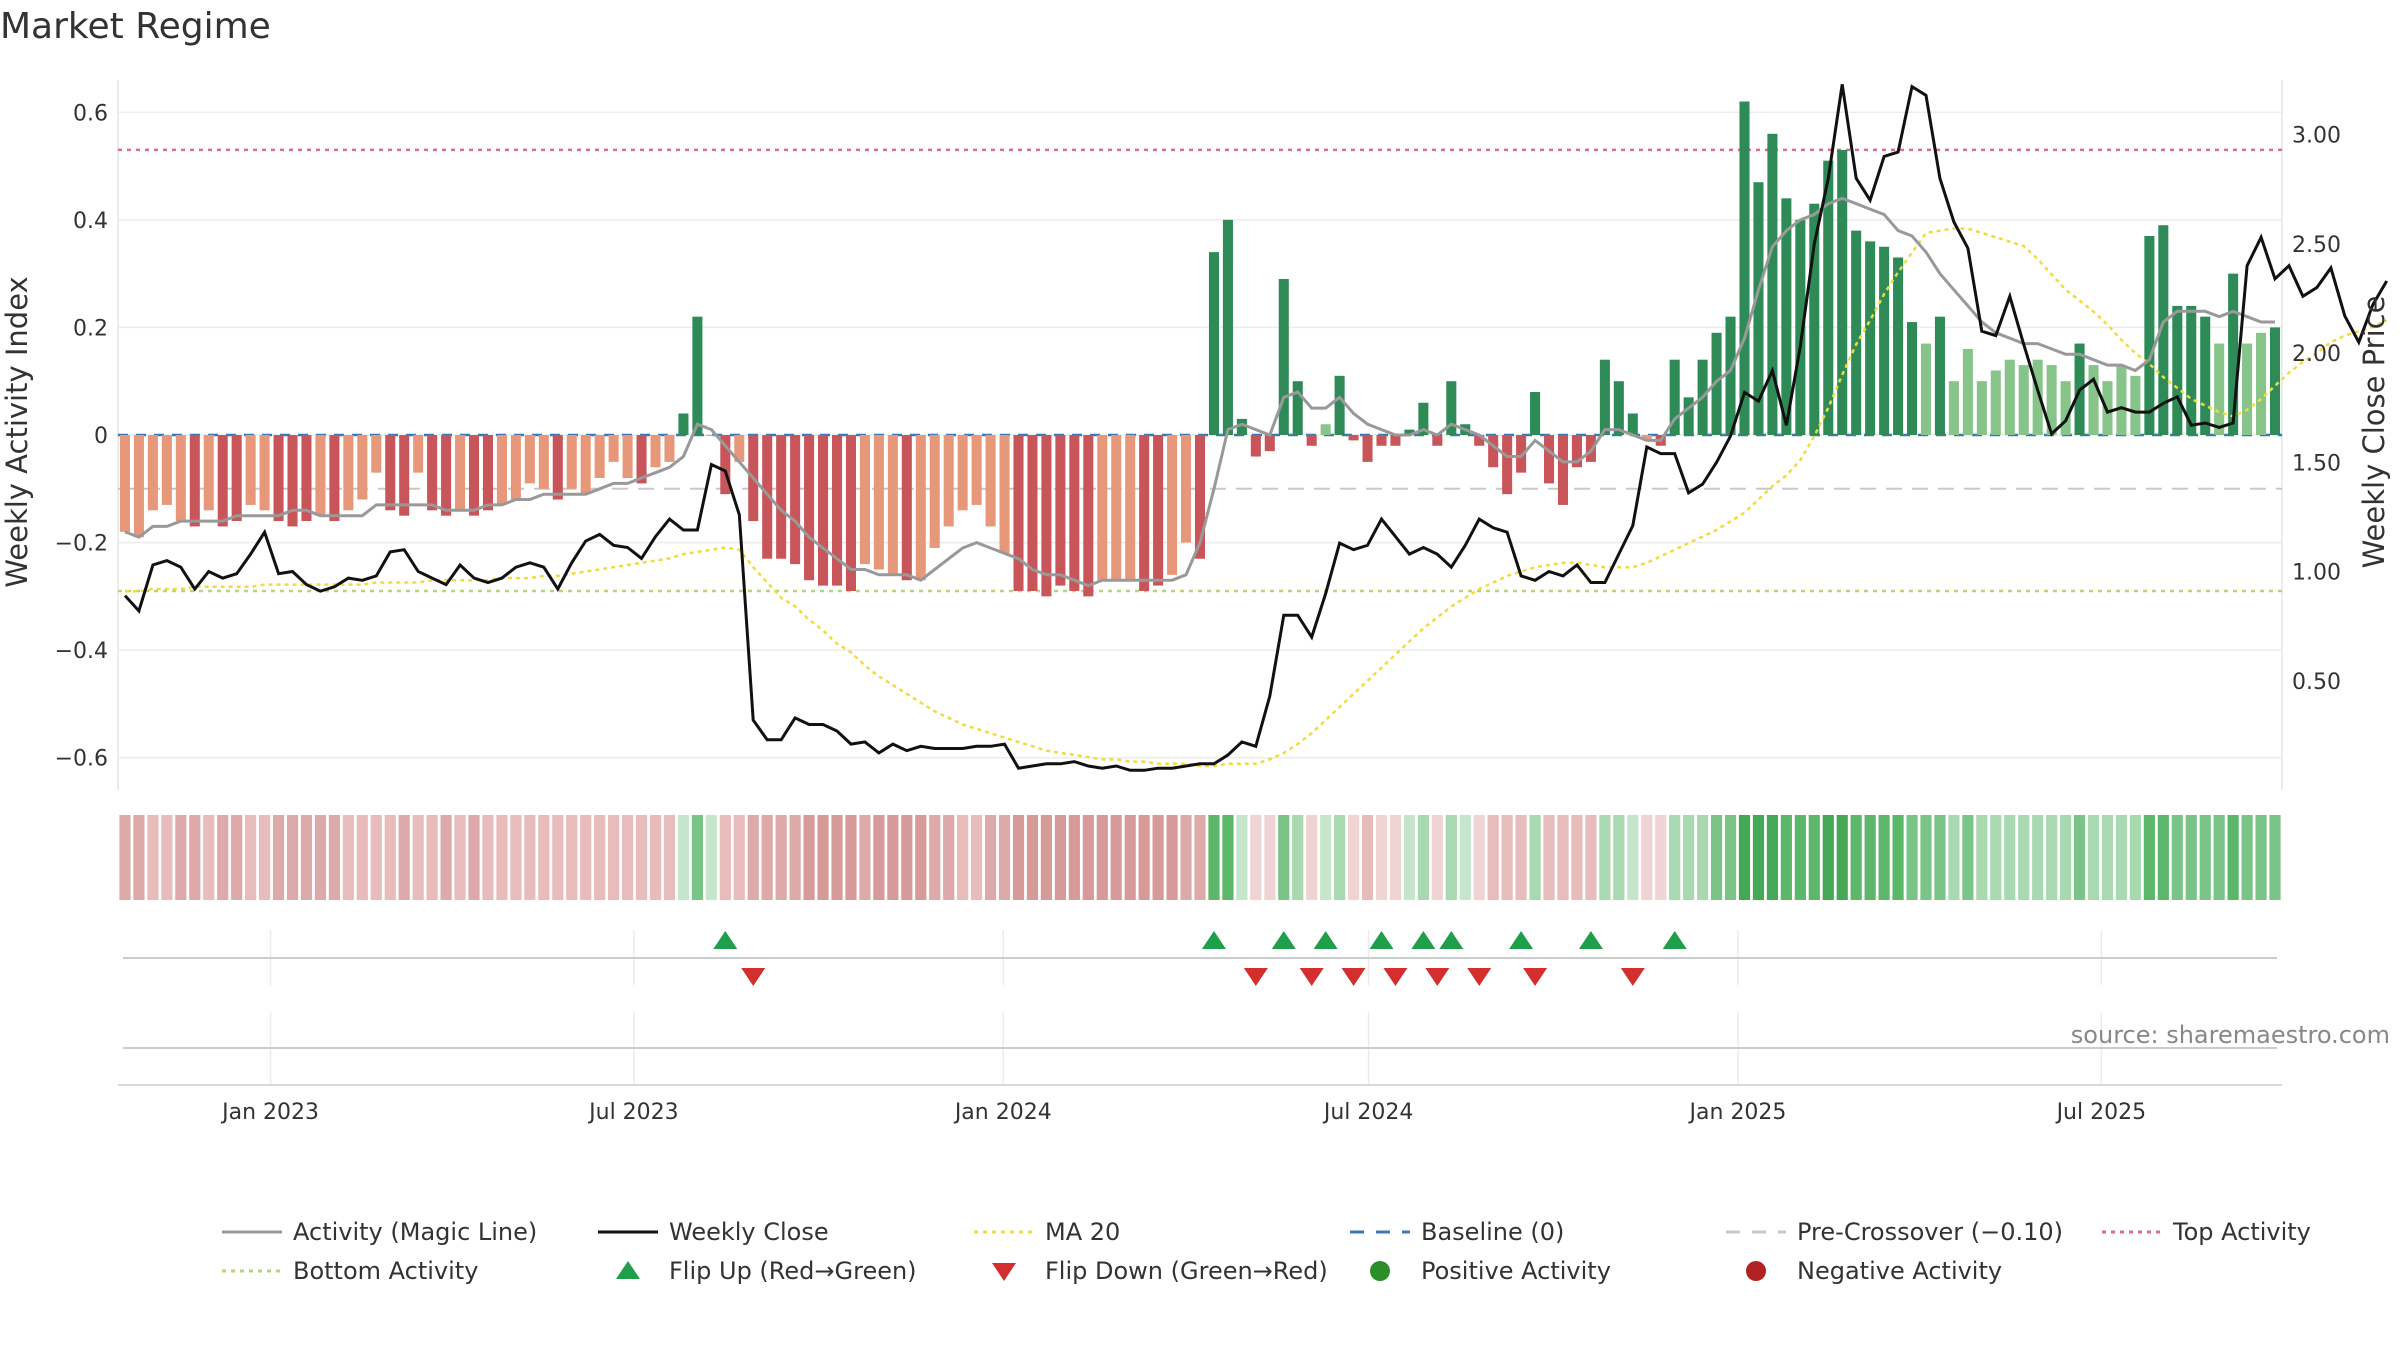 The width and height of the screenshot is (2400, 1350). Describe the element at coordinates (1899, 1271) in the screenshot. I see `legend-label: Negative Activity` at that location.